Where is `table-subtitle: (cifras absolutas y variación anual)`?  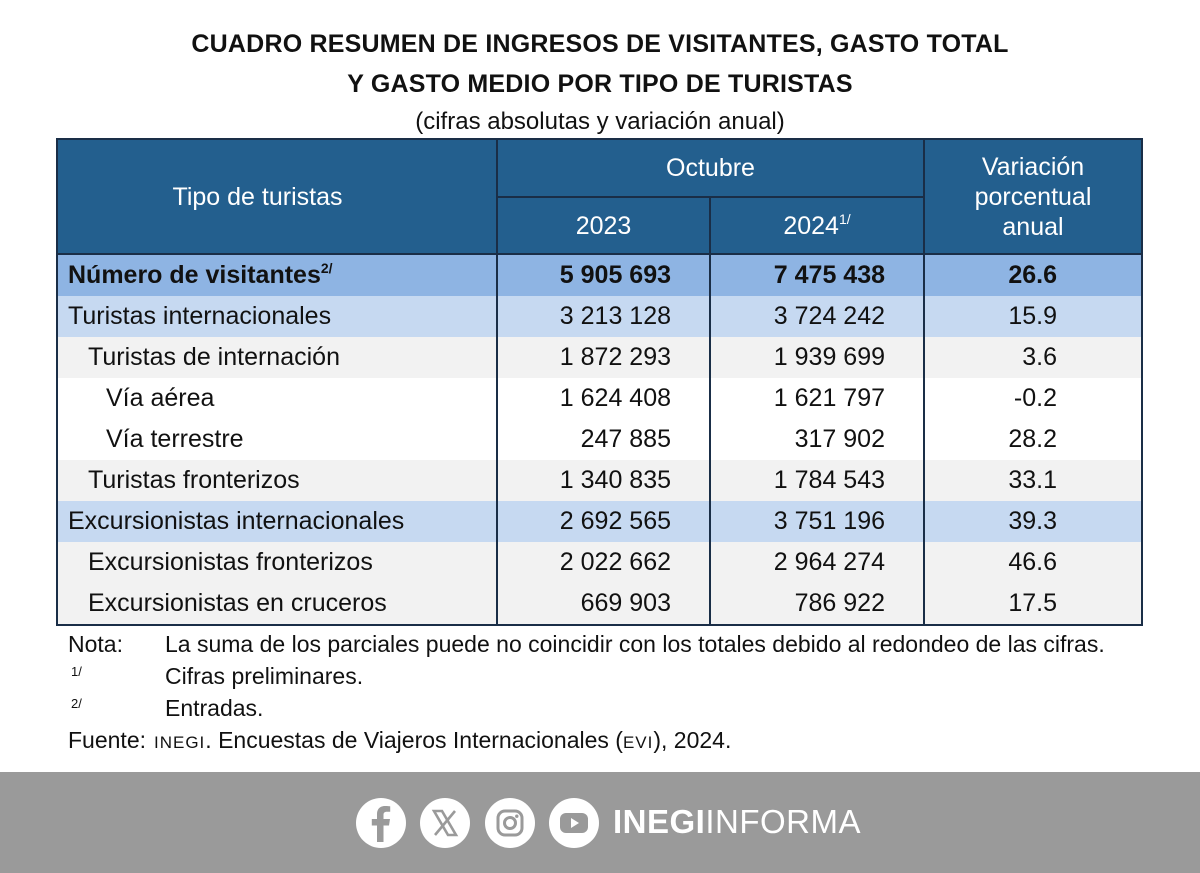
table-subtitle: (cifras absolutas y variación anual) is located at coordinates (600, 121).